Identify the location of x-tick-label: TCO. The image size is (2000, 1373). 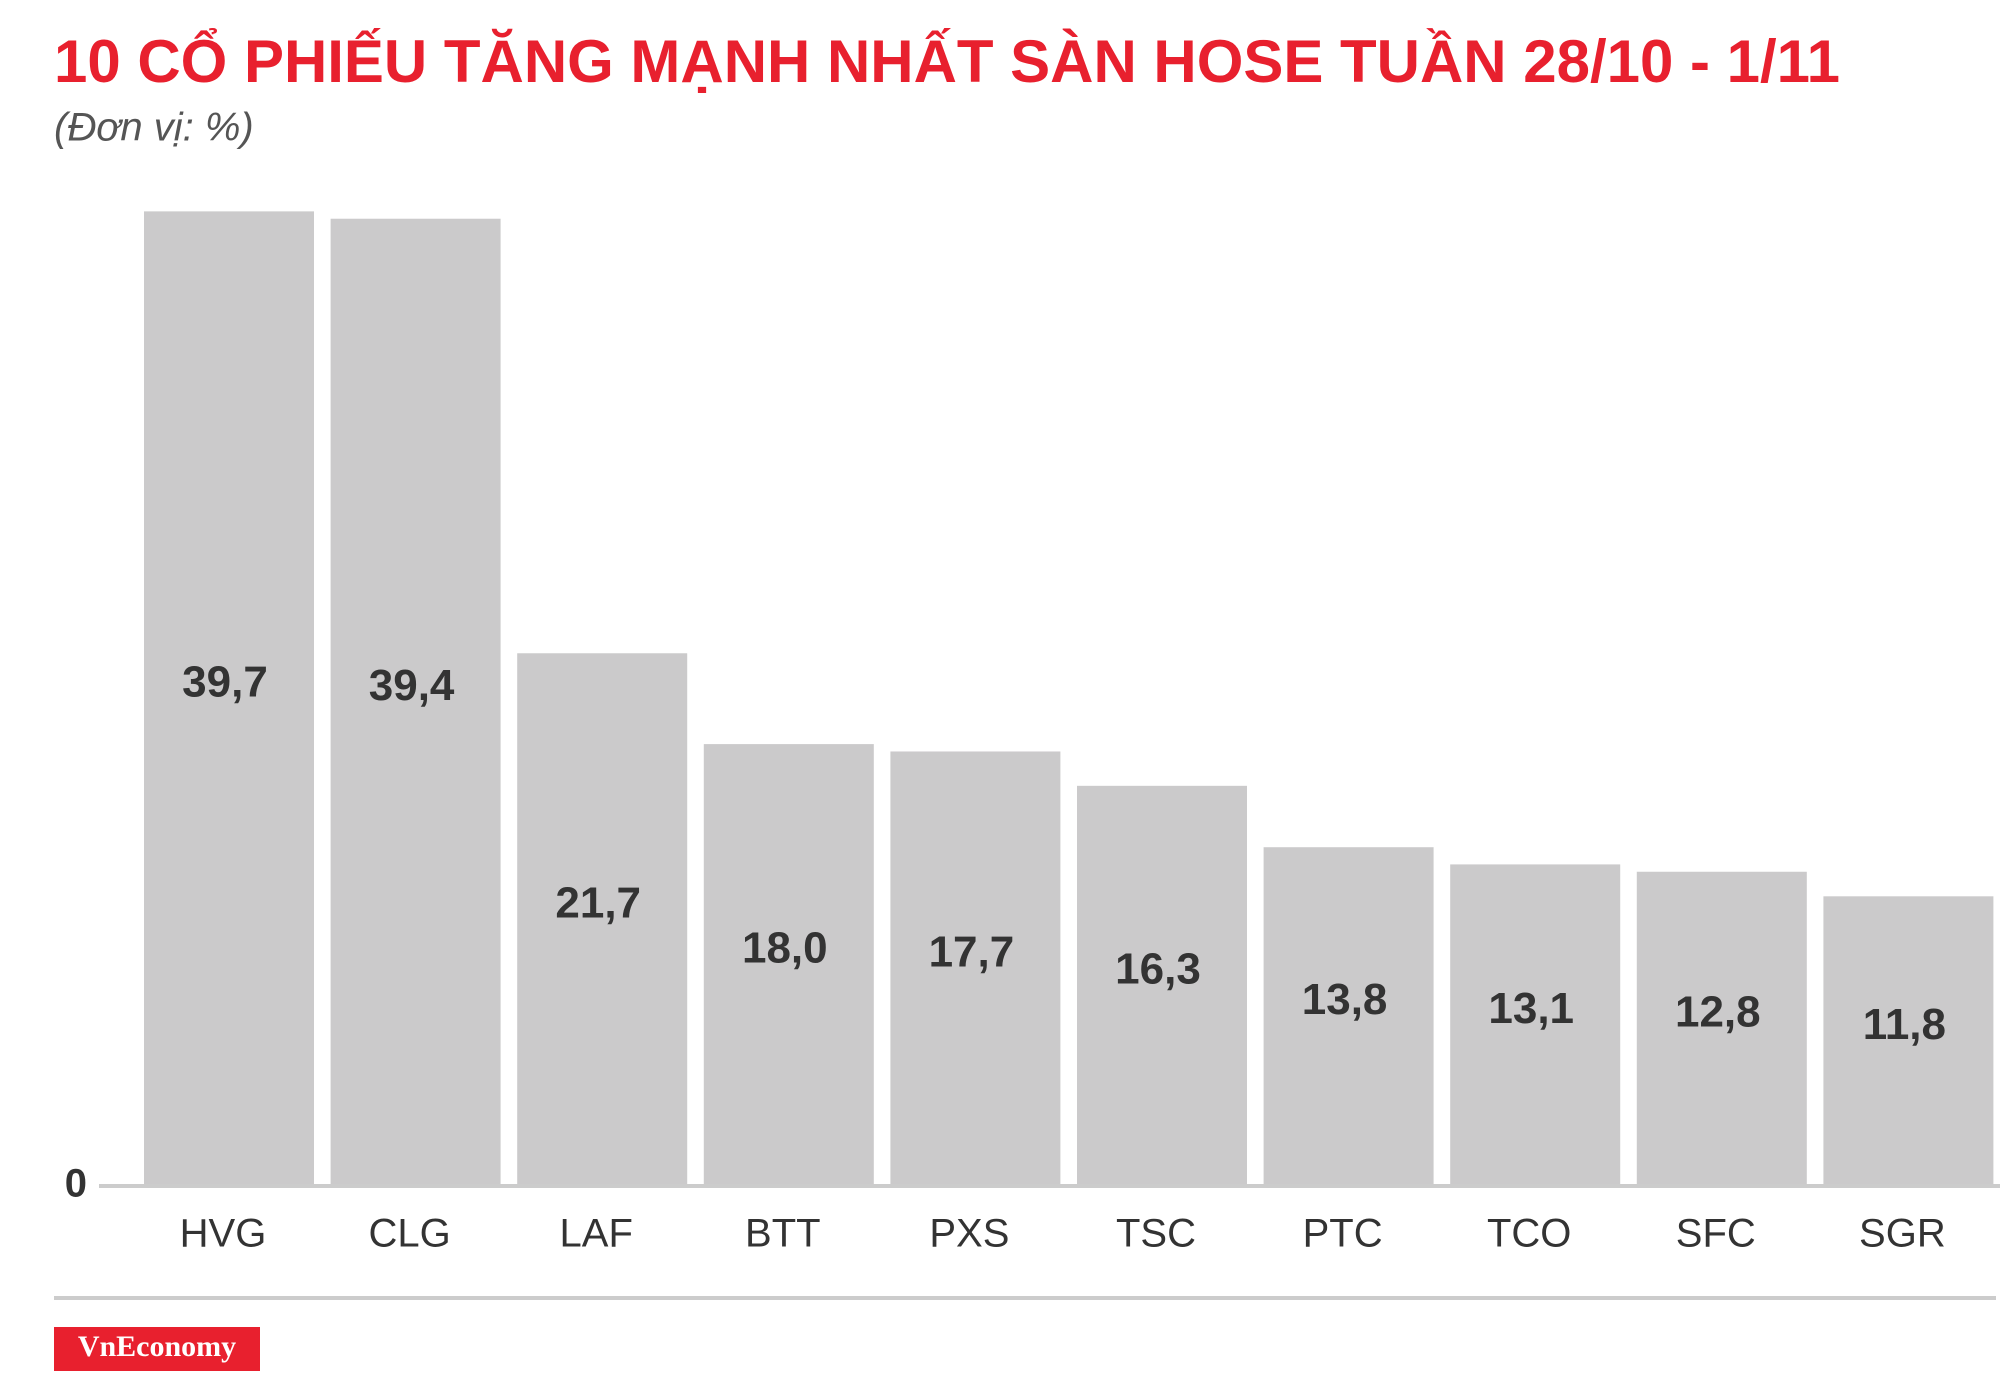
(1529, 1234).